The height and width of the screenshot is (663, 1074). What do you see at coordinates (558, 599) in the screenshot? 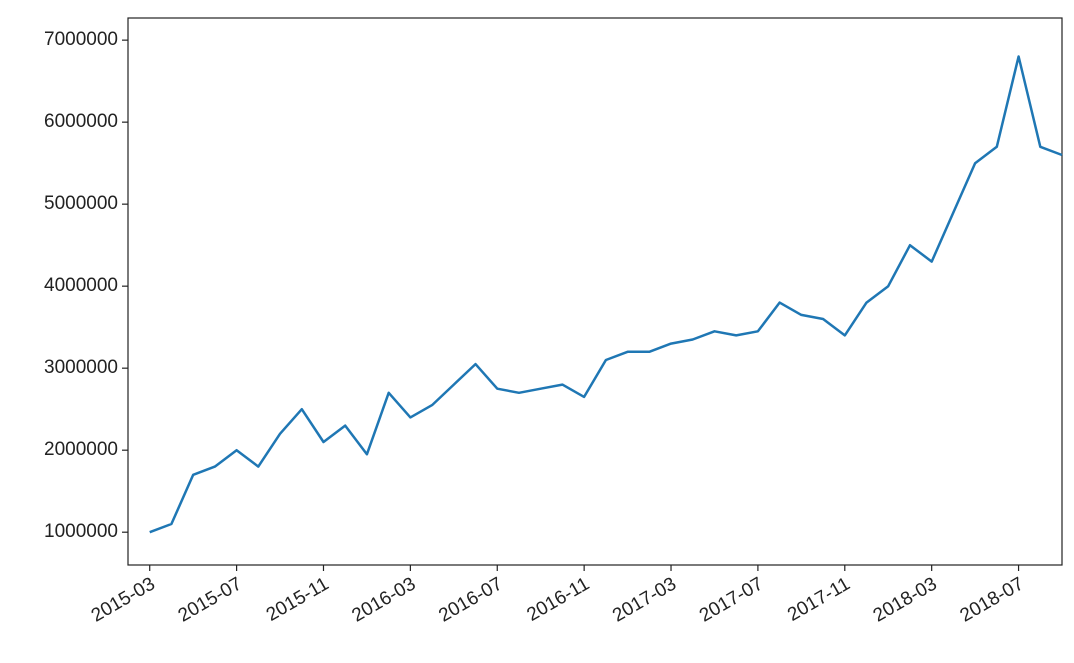
I see `x-tick-label: 2016-11` at bounding box center [558, 599].